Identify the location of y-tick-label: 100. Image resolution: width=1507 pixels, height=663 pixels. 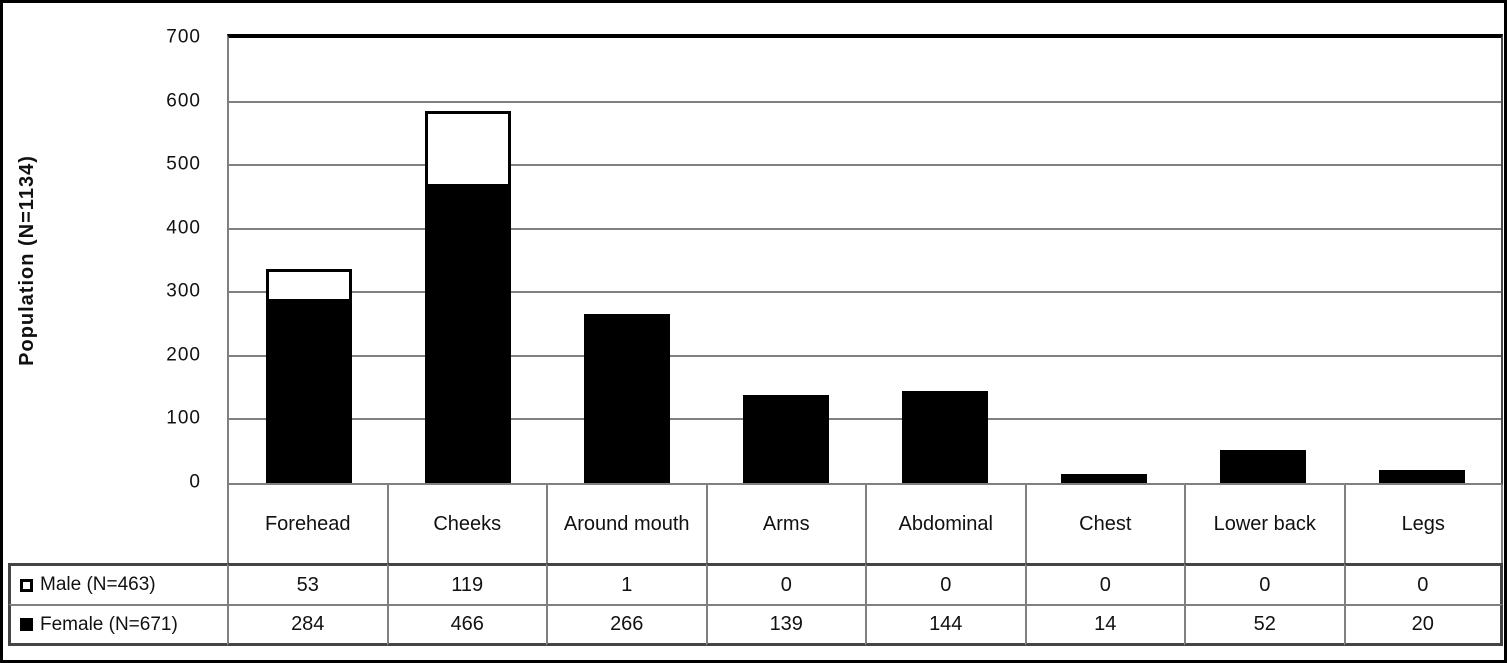
(183, 418).